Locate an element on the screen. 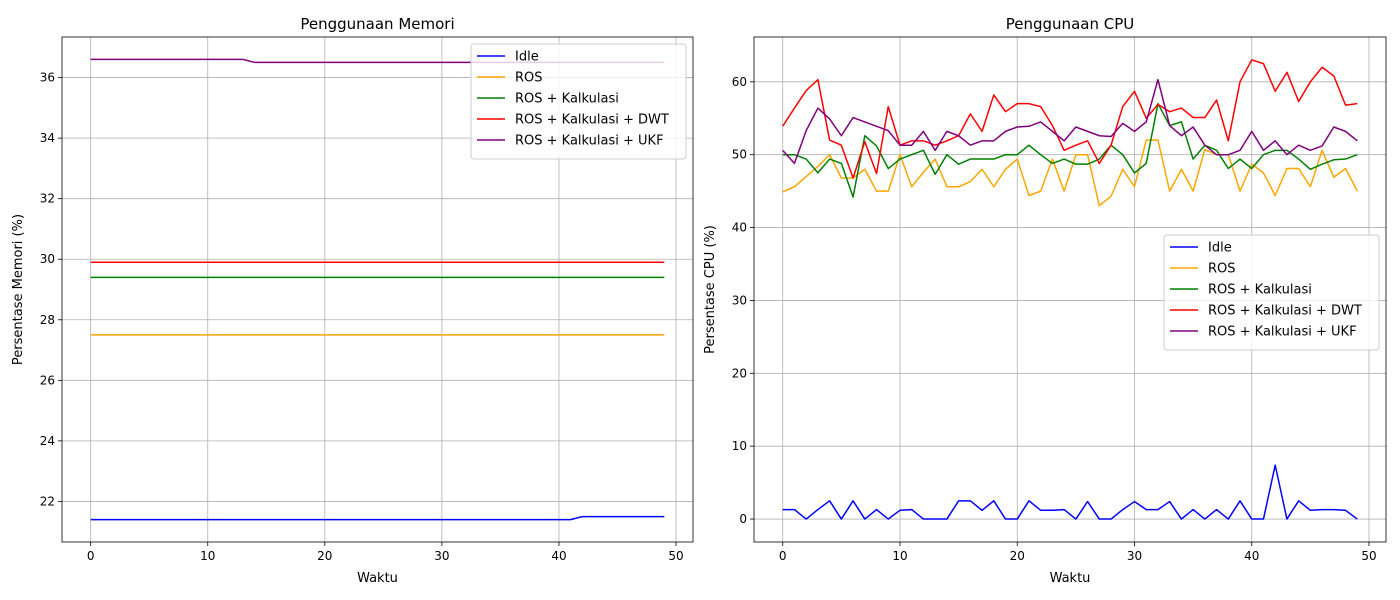  y-axis-label: Persentase Memori (%) is located at coordinates (18, 289).